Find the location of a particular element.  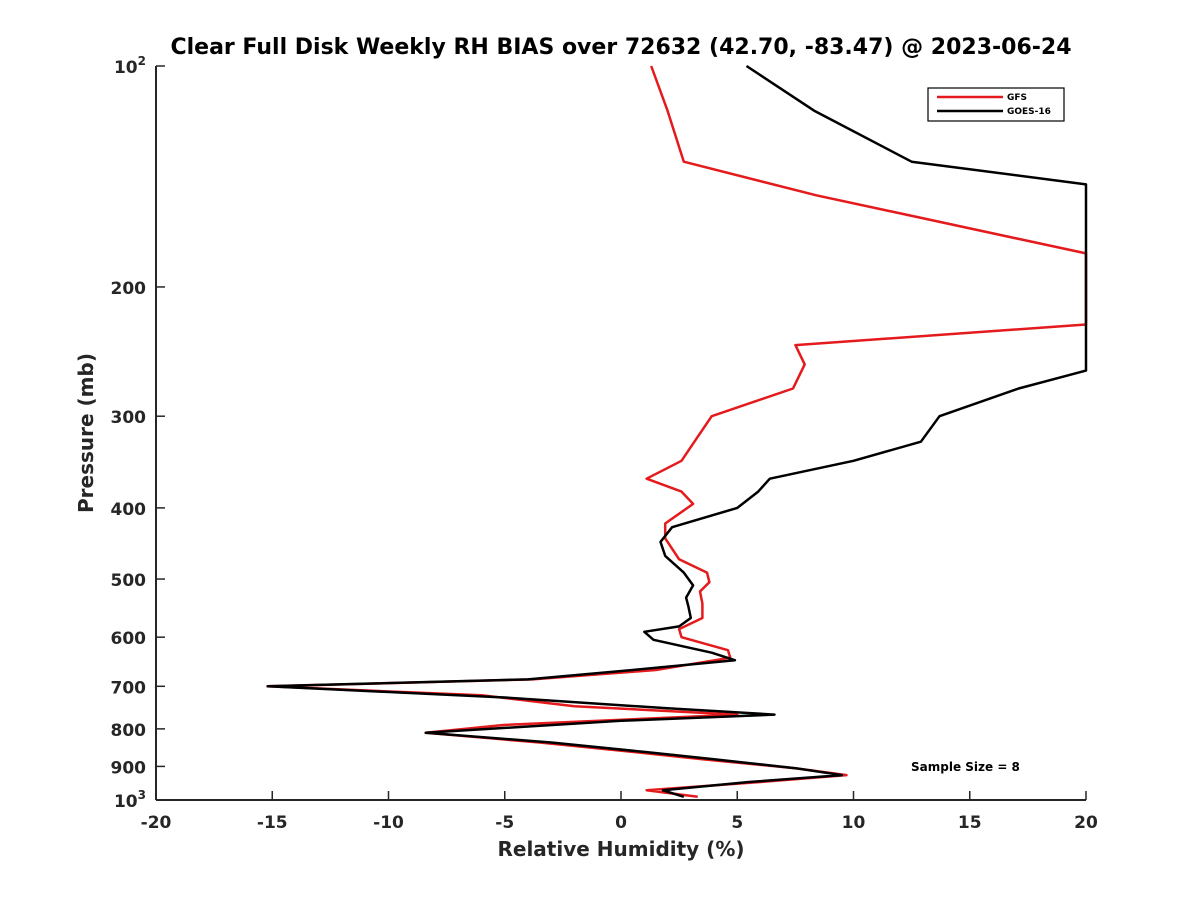

y-tick-label: 800 is located at coordinates (129, 731).